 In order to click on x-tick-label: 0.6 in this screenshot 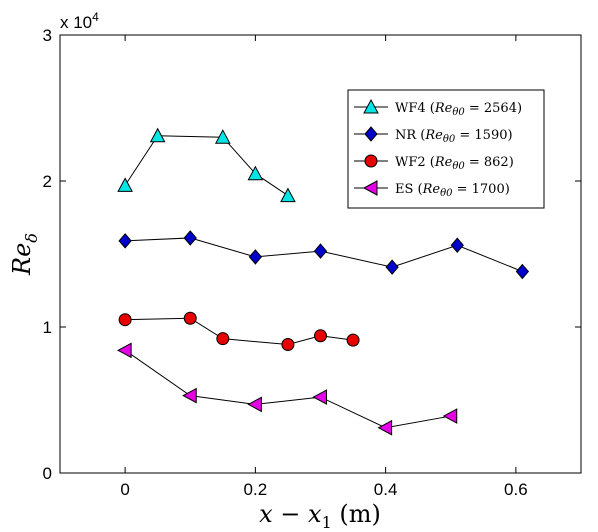, I will do `click(516, 489)`.